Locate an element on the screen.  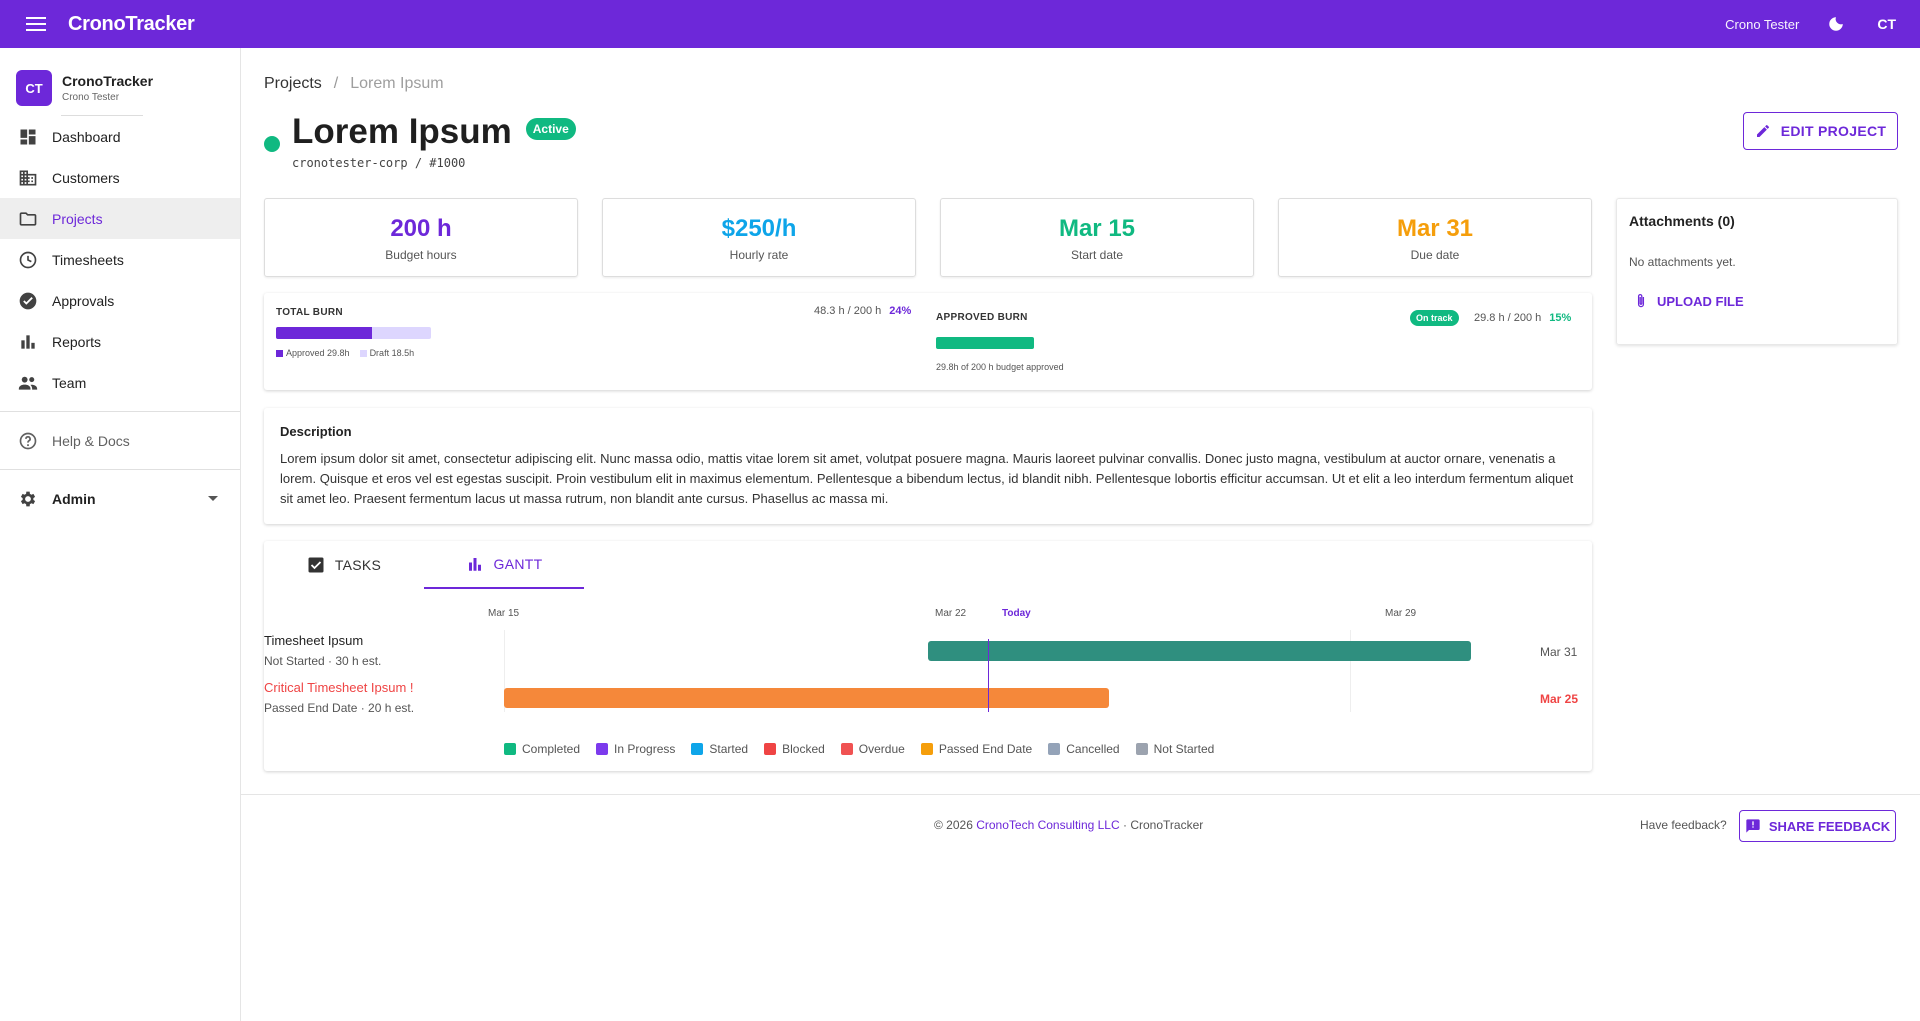
footer-company-link: CronoTech Consulting LLC is located at coordinates (1048, 825).